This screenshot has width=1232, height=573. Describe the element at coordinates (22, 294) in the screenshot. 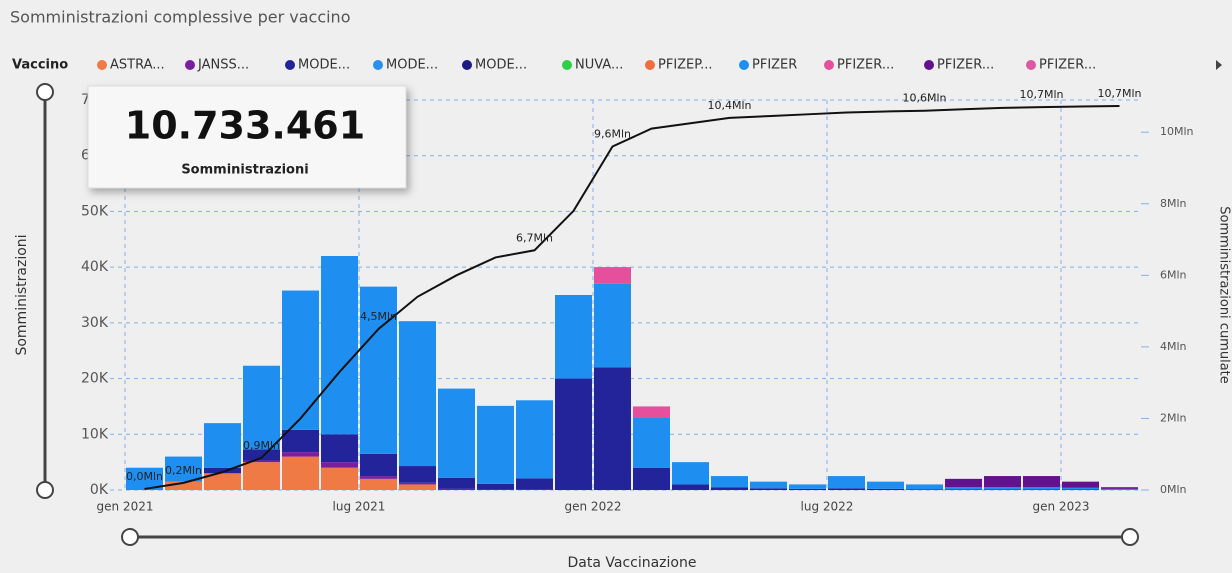

I see `y-axis-title: Somministrazioni` at that location.